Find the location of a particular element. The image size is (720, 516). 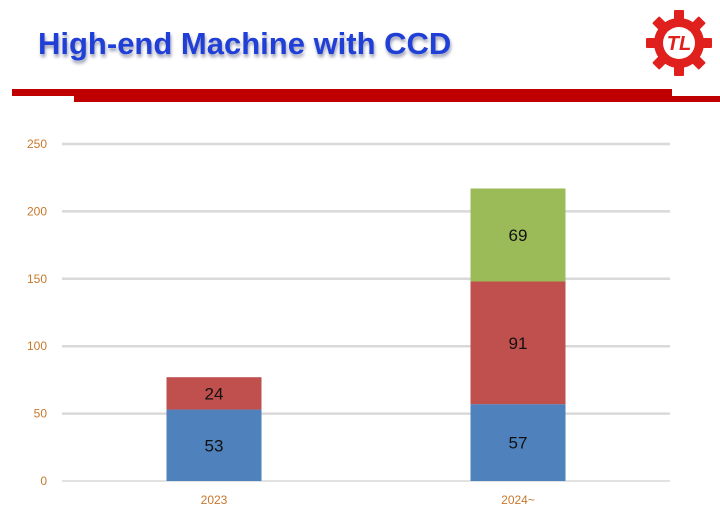

y-tick-label: 50 is located at coordinates (41, 414).